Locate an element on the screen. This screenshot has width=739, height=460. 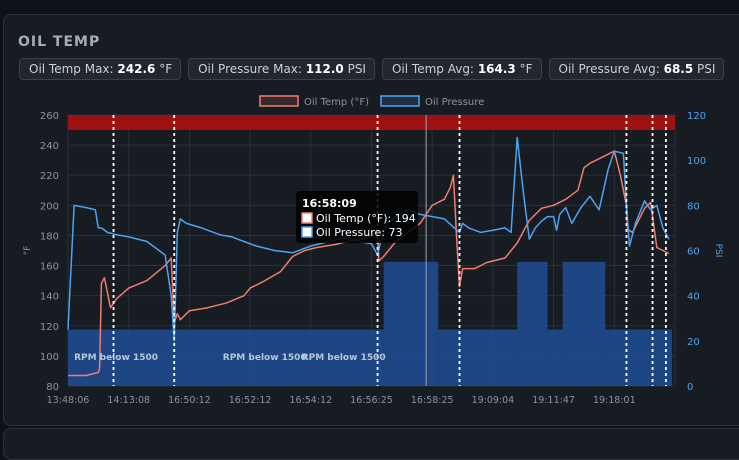
y-left-tick-label: 200 is located at coordinates (49, 206).